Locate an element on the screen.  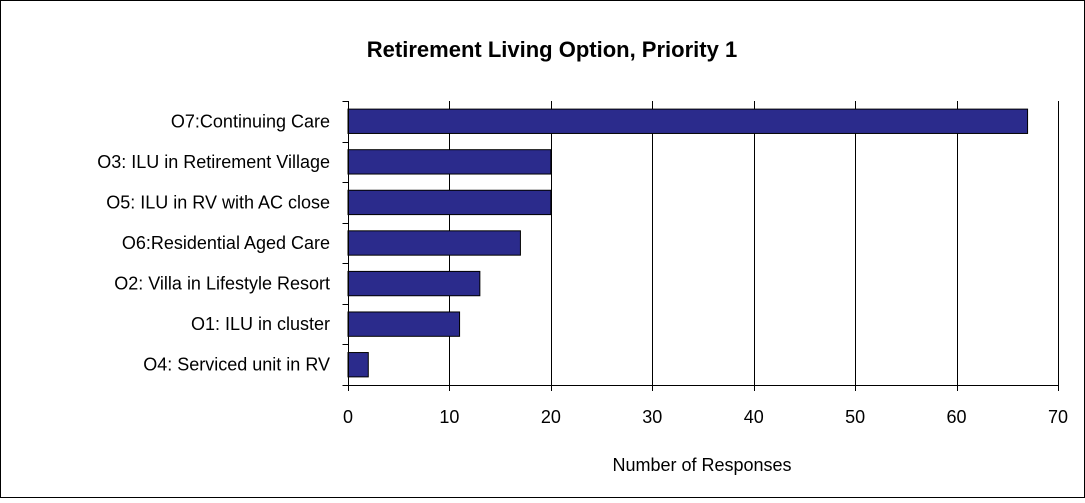
tick-labels: 0 10 20 30 40 50 60 70 is located at coordinates (705, 417).